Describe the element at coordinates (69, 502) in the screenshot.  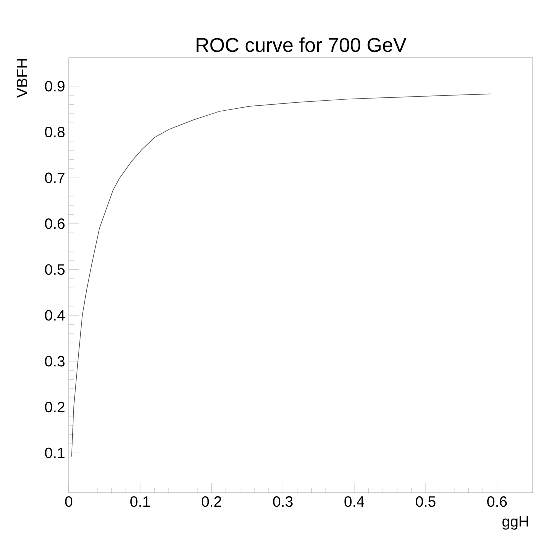
I see `x-tick-label: 0` at that location.